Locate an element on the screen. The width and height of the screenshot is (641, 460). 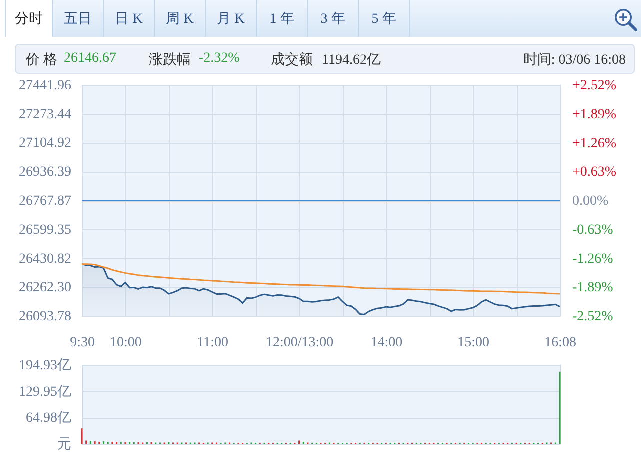
text: 价 格 is located at coordinates (42, 60).